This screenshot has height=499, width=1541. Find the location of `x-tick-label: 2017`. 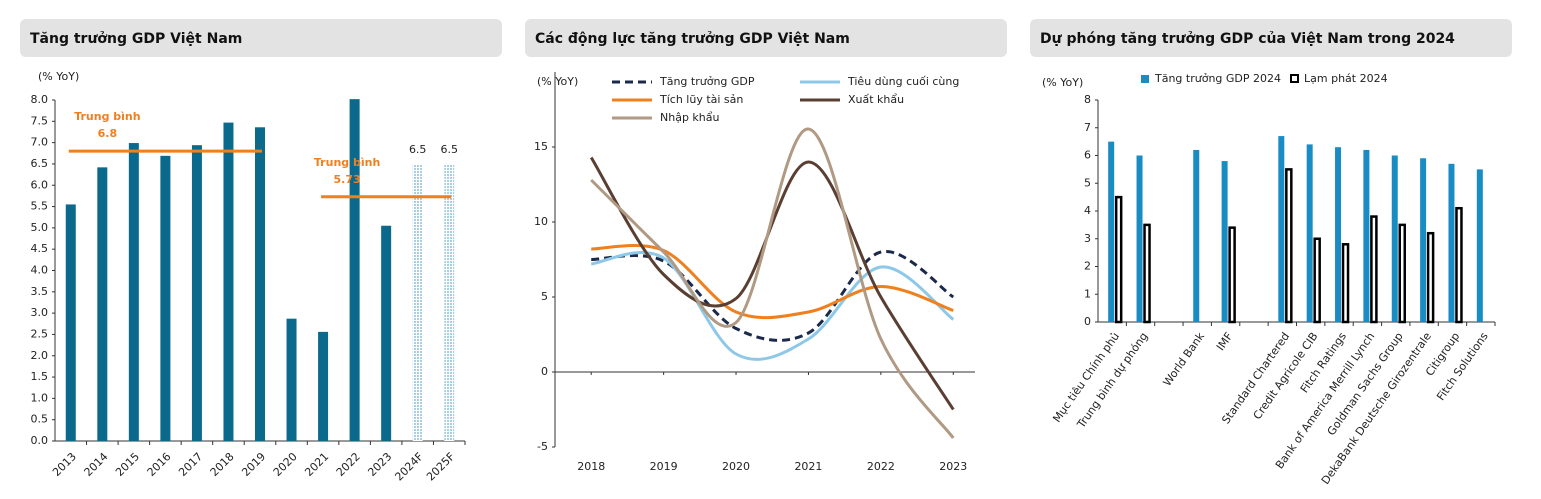

x-tick-label: 2017 is located at coordinates (190, 464).